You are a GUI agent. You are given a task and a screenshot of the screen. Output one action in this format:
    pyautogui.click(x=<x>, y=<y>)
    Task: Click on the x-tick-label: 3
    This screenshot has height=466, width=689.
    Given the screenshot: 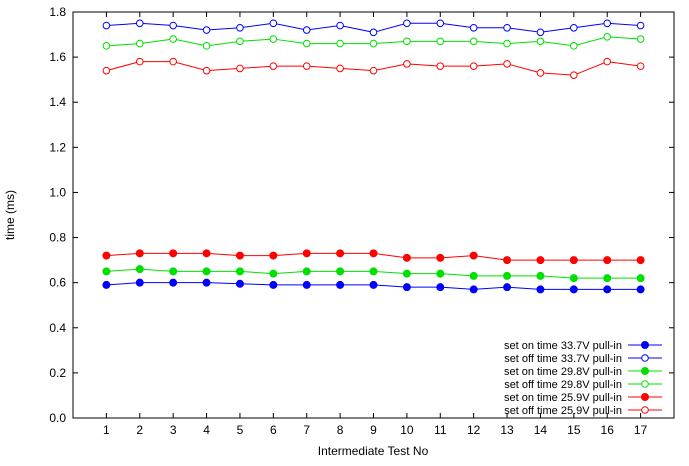 What is the action you would take?
    pyautogui.click(x=173, y=430)
    